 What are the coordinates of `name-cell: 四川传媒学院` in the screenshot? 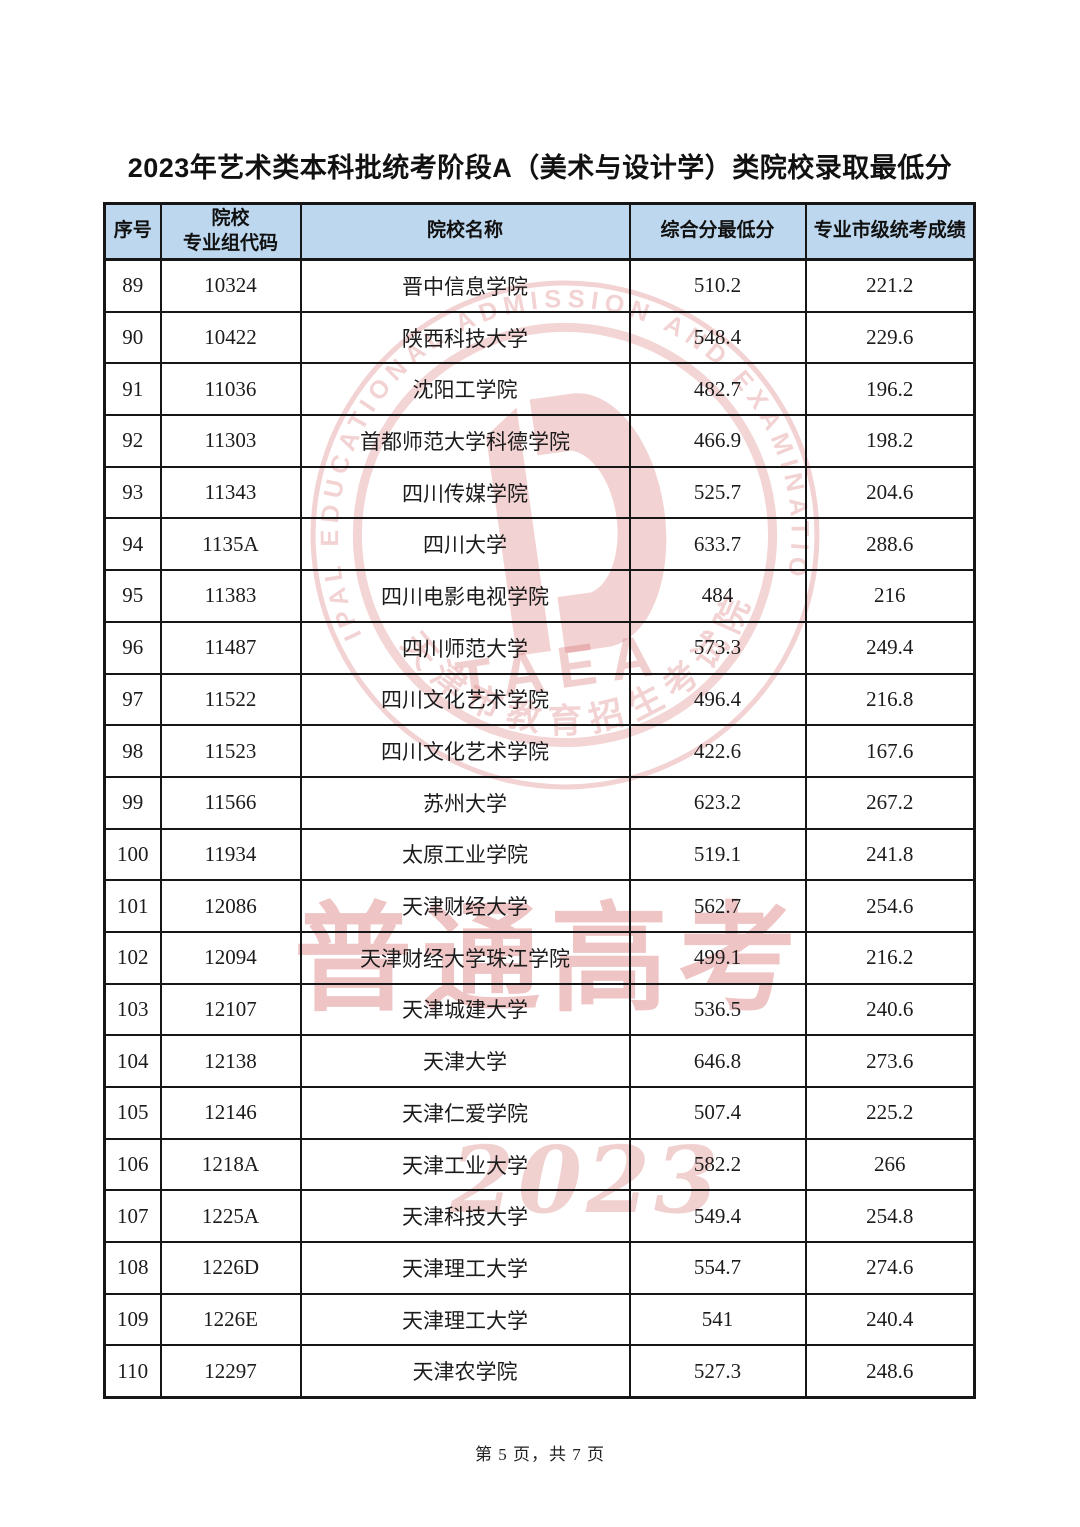 It's located at (465, 492).